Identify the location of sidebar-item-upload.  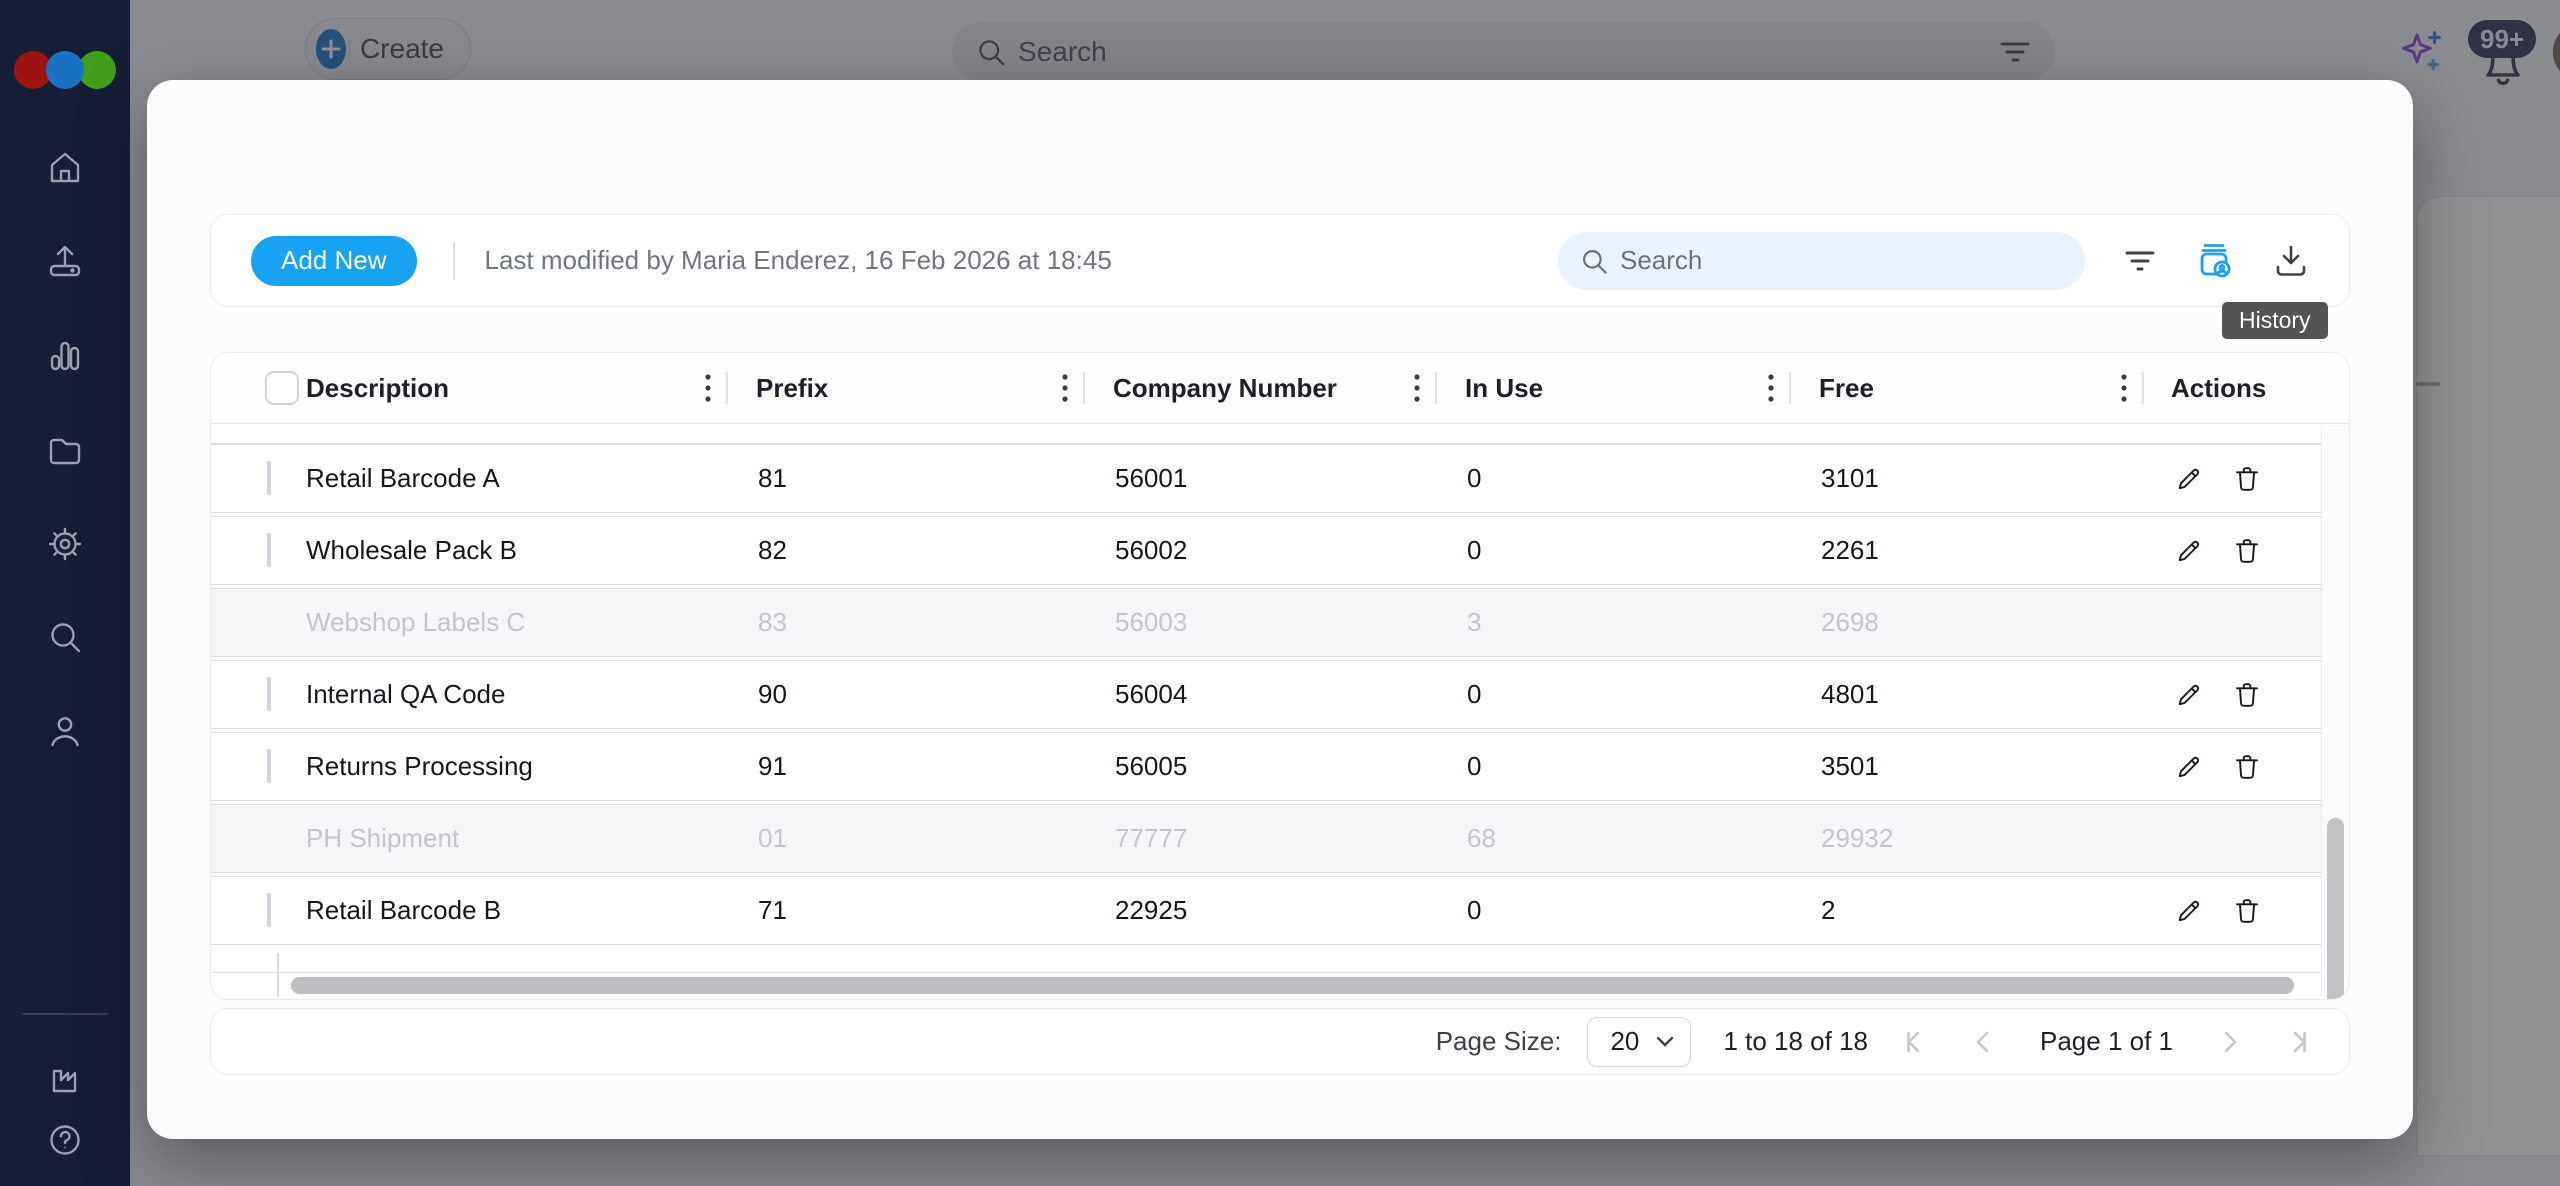
(65, 261).